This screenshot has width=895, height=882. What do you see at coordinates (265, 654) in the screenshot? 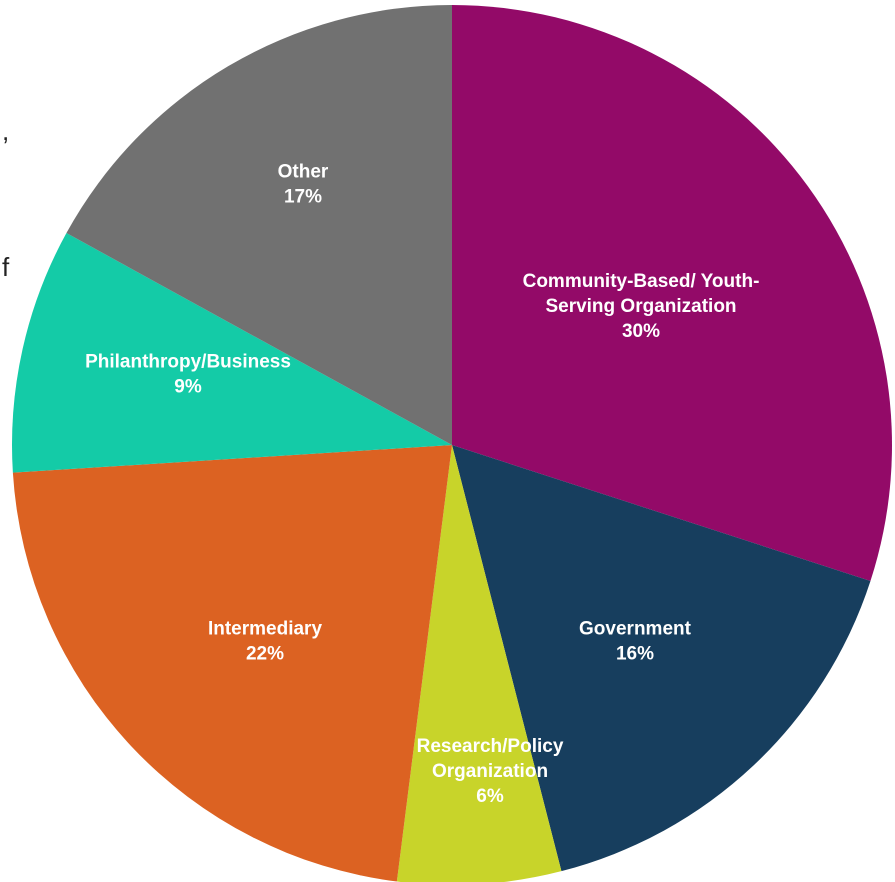
I see `slice-percent-value: 22%` at bounding box center [265, 654].